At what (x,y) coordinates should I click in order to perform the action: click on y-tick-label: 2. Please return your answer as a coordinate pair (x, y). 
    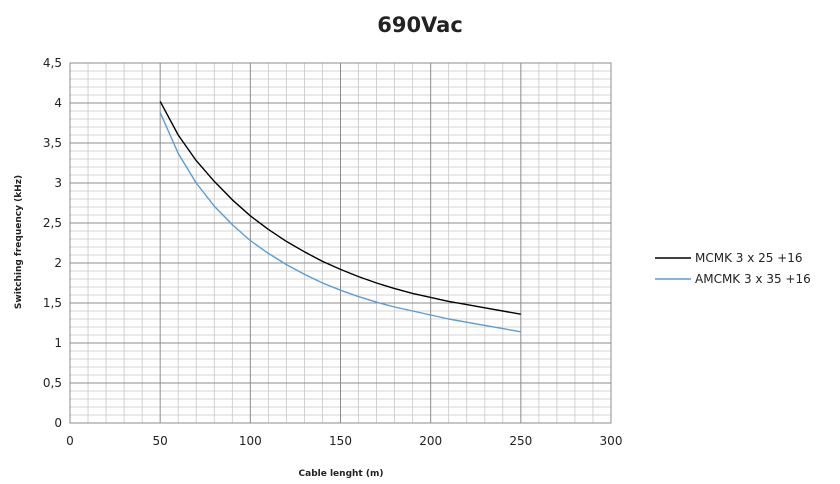
    Looking at the image, I should click on (58, 263).